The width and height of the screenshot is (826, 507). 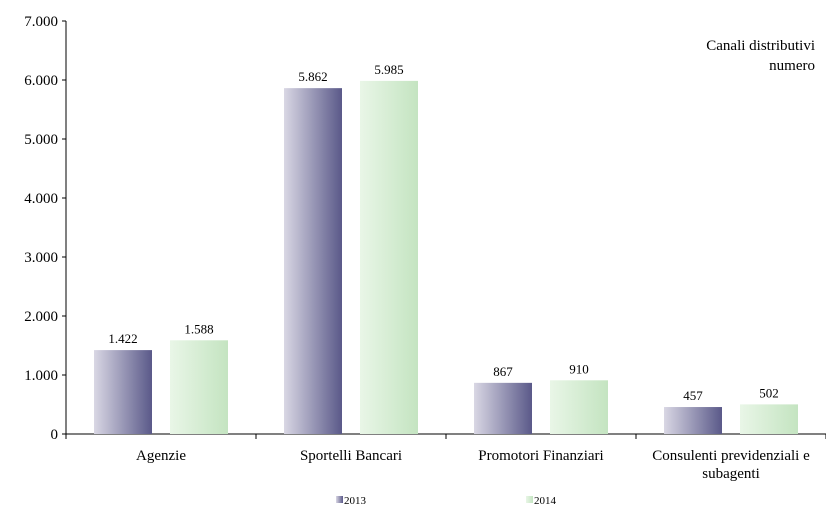 I want to click on data-label: 910, so click(x=579, y=368).